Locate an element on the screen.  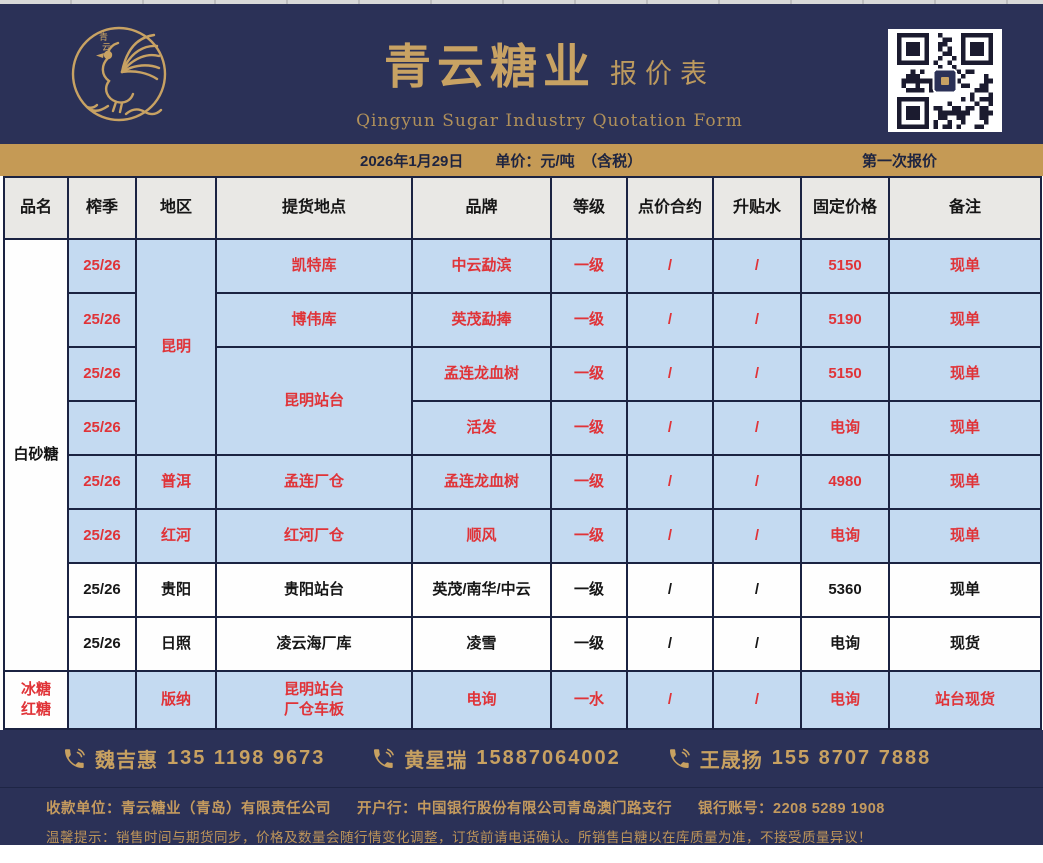
column-header: 提货地点 is located at coordinates (314, 208).